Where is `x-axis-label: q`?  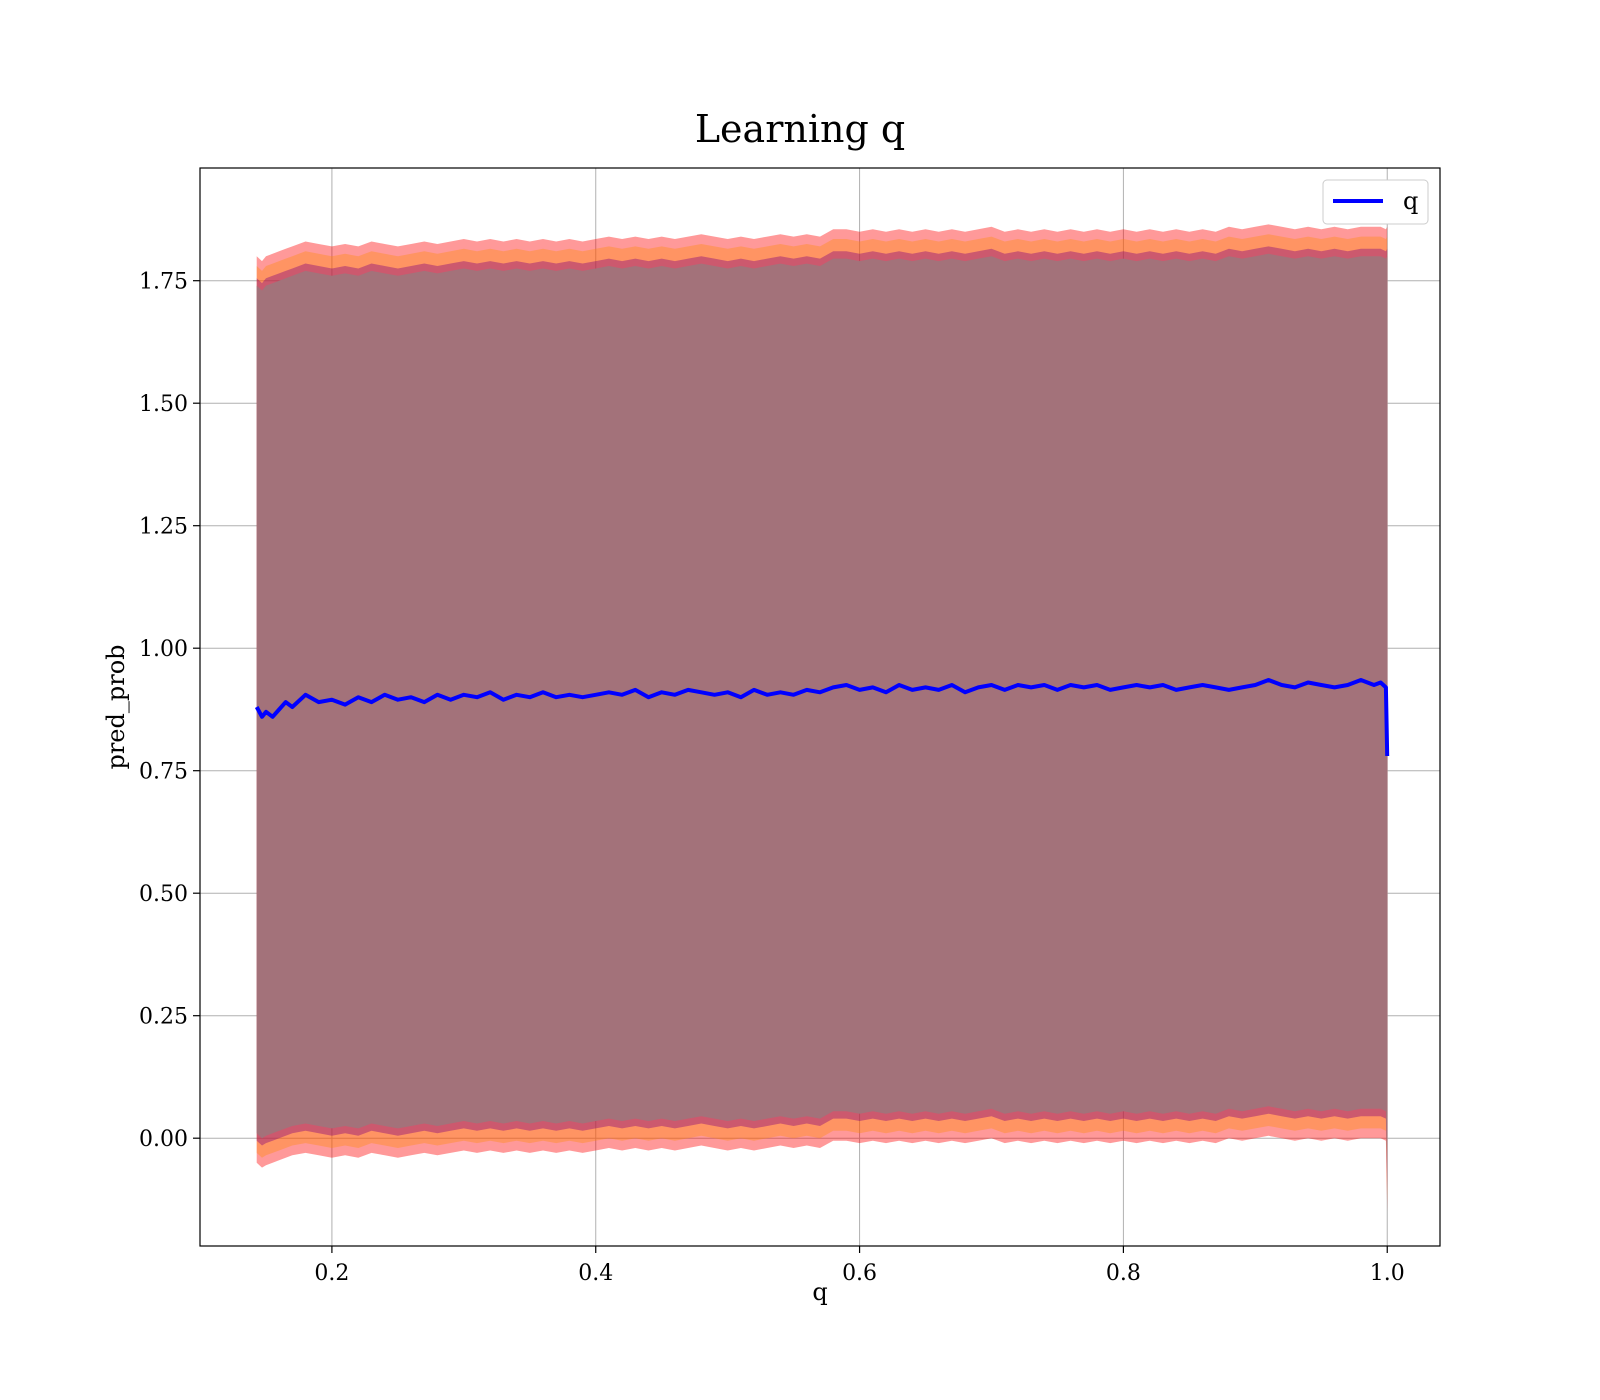 x-axis-label: q is located at coordinates (819, 1292).